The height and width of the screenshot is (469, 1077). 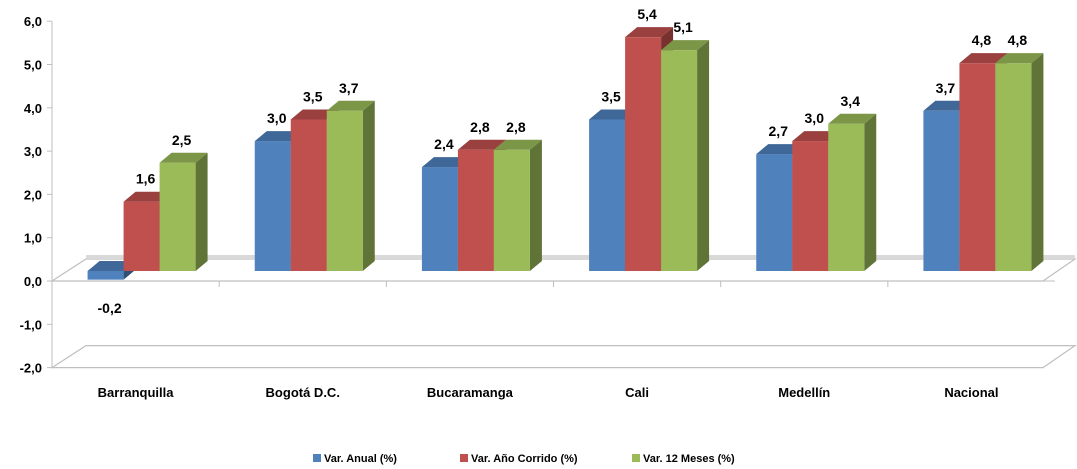 I want to click on y-tick-label: 4,0, so click(x=33, y=108).